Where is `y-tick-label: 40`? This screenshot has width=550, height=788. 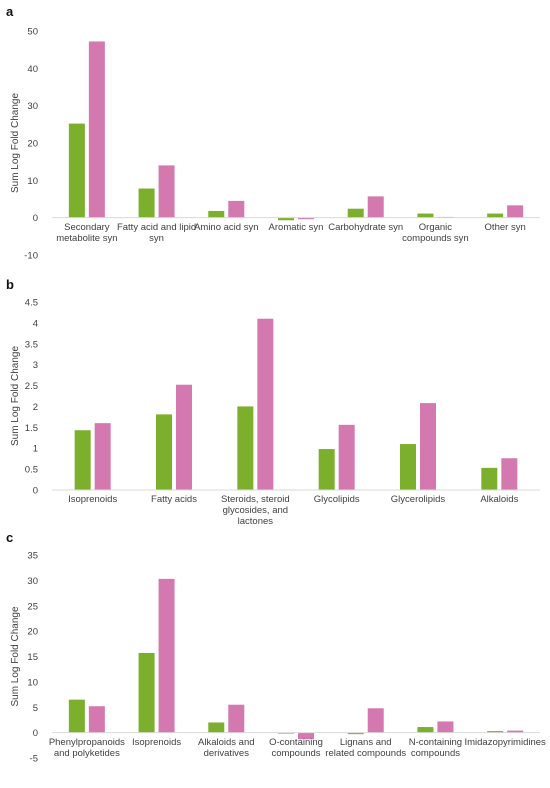 y-tick-label: 40 is located at coordinates (32, 69).